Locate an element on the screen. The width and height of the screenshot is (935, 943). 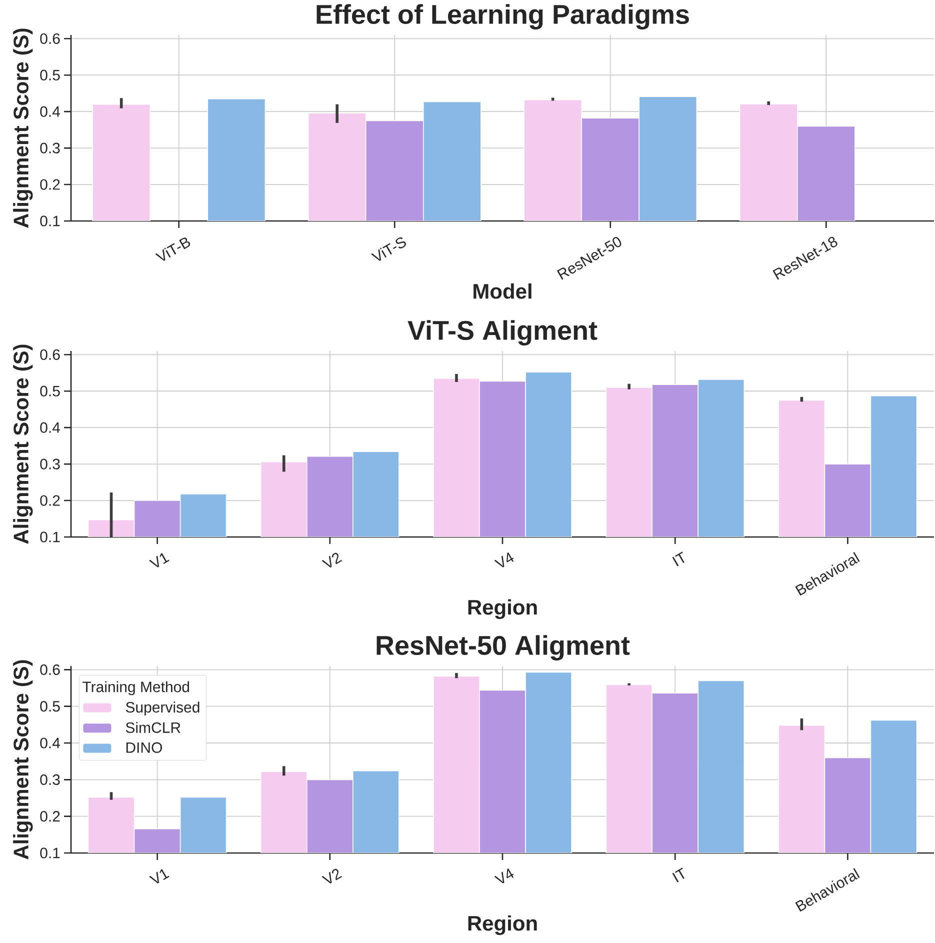
legend-label: Supervised is located at coordinates (163, 709).